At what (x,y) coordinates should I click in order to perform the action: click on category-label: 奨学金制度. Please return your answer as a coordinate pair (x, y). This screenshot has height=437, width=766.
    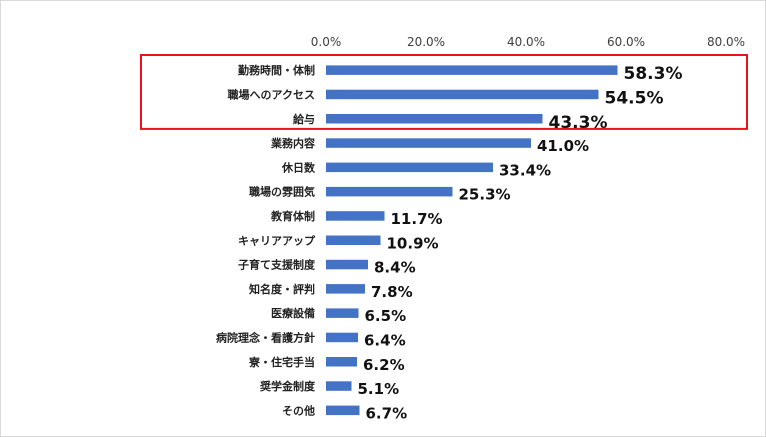
    Looking at the image, I should click on (287, 386).